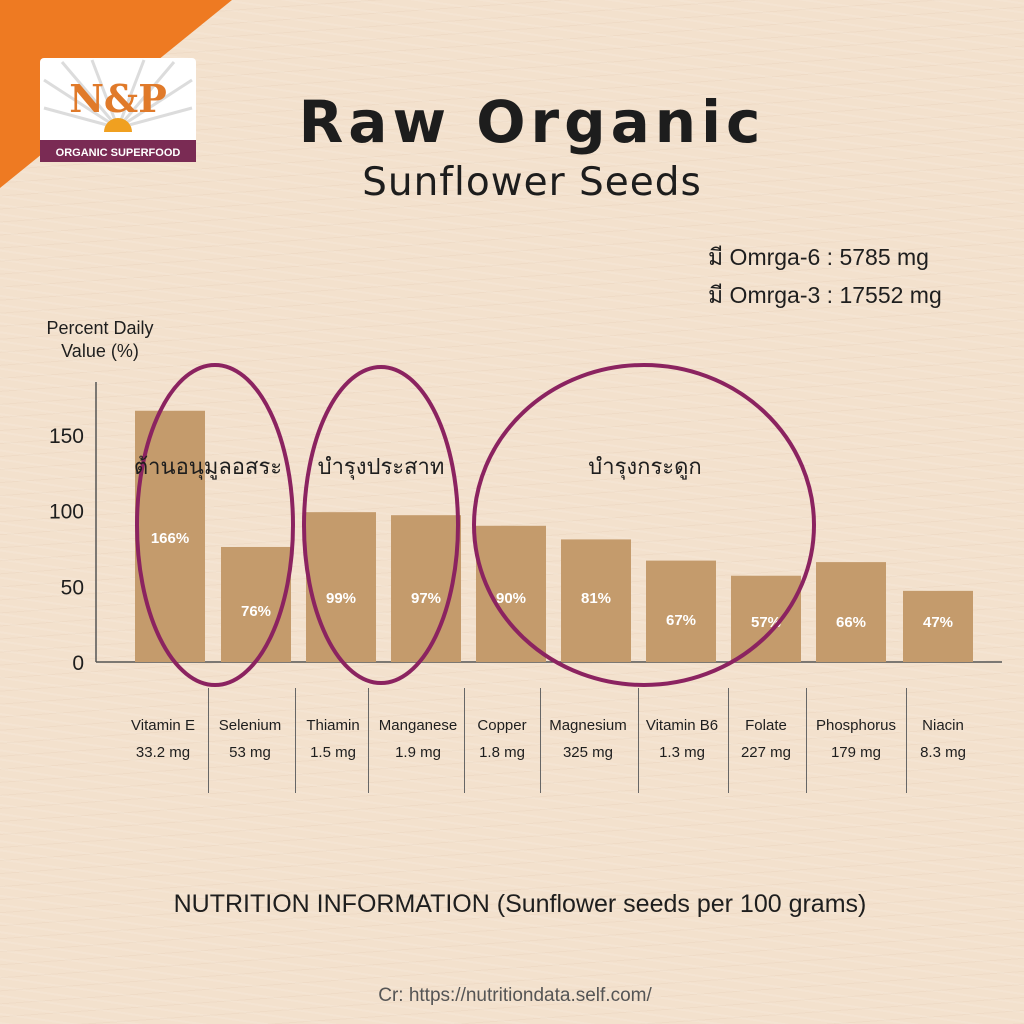 Image resolution: width=1024 pixels, height=1024 pixels. I want to click on group-circle-bones, so click(644, 525).